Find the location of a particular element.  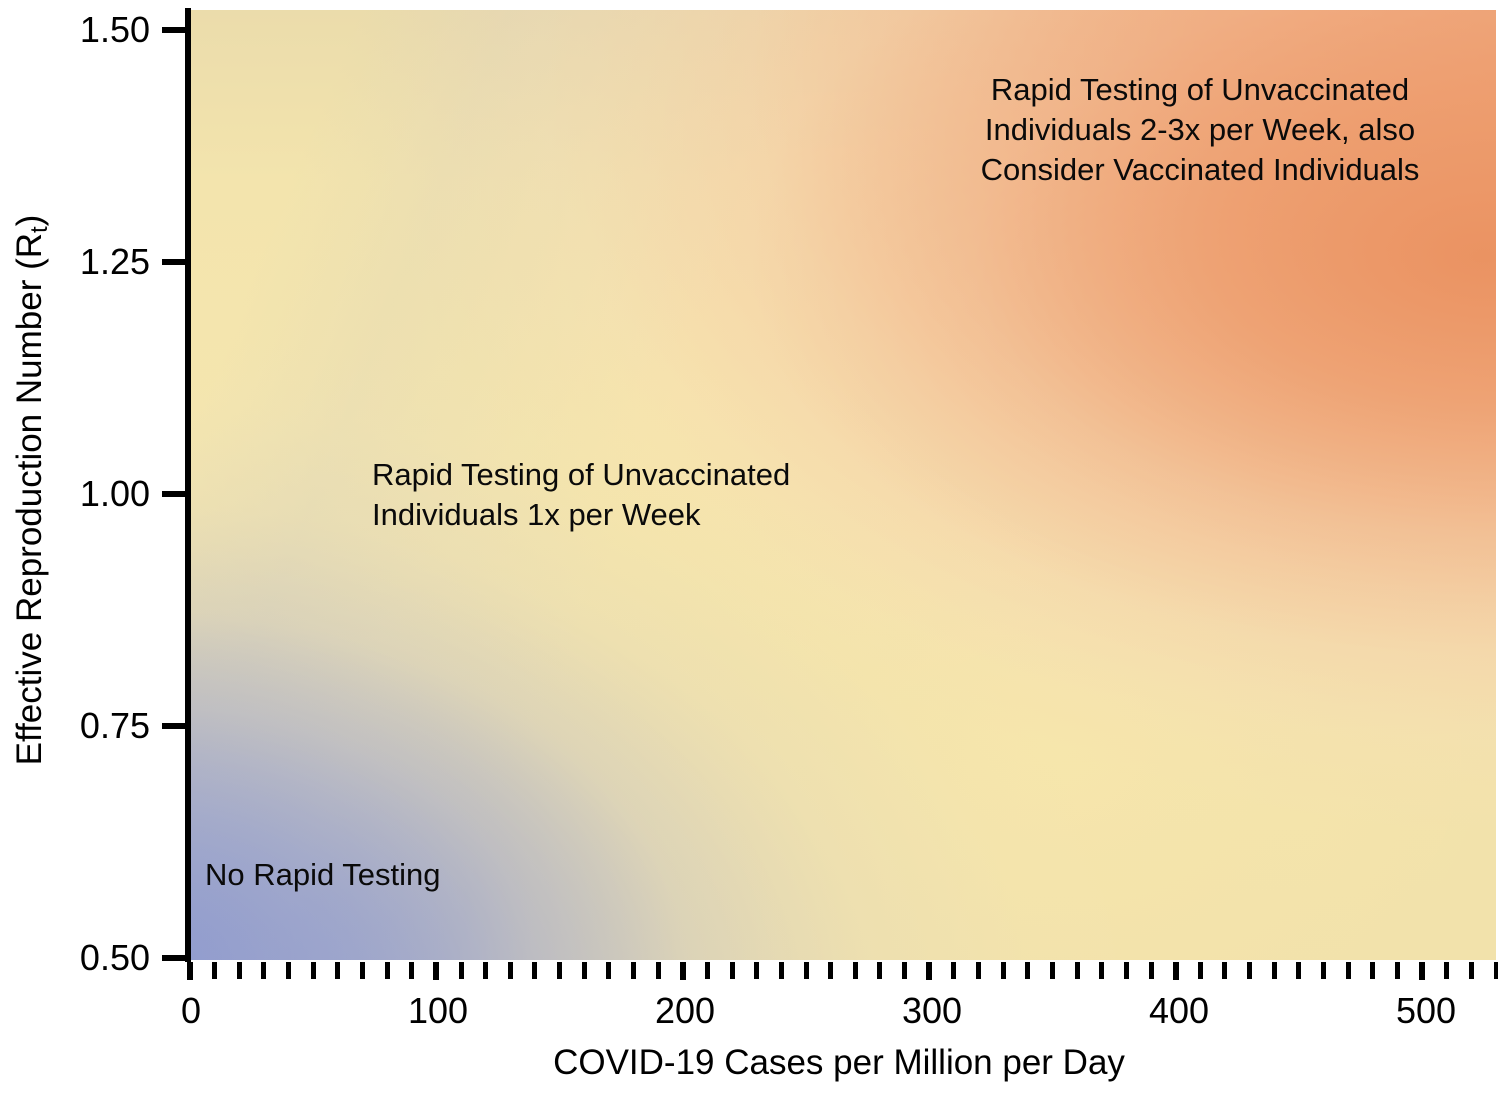

x-tick-label: 300 is located at coordinates (932, 1010).